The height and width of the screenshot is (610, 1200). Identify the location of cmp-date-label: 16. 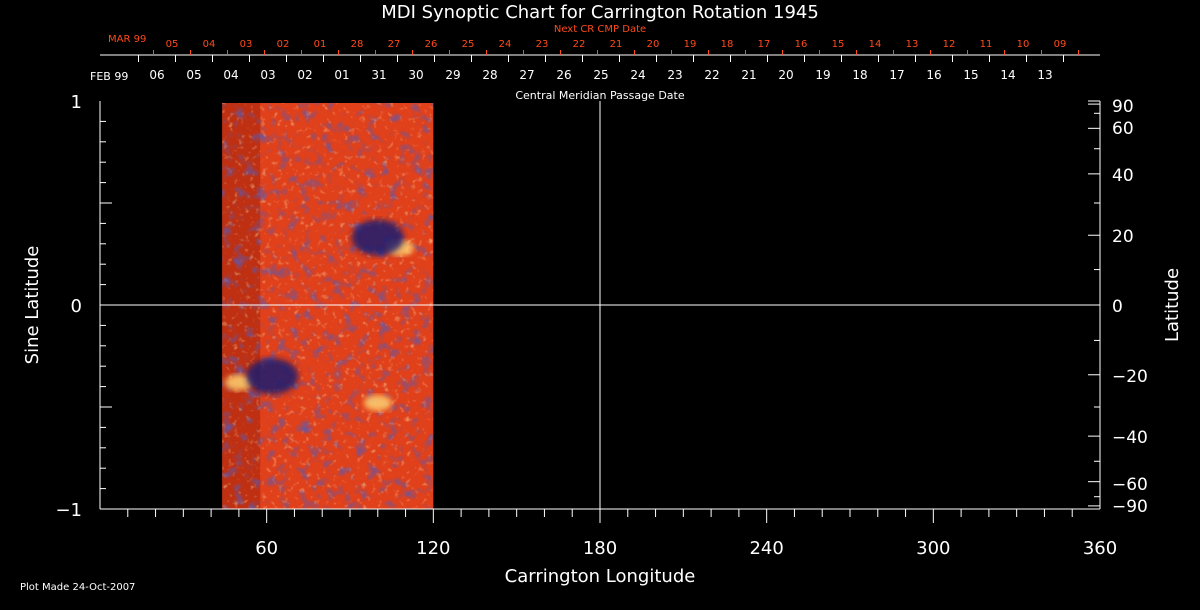
(933, 75).